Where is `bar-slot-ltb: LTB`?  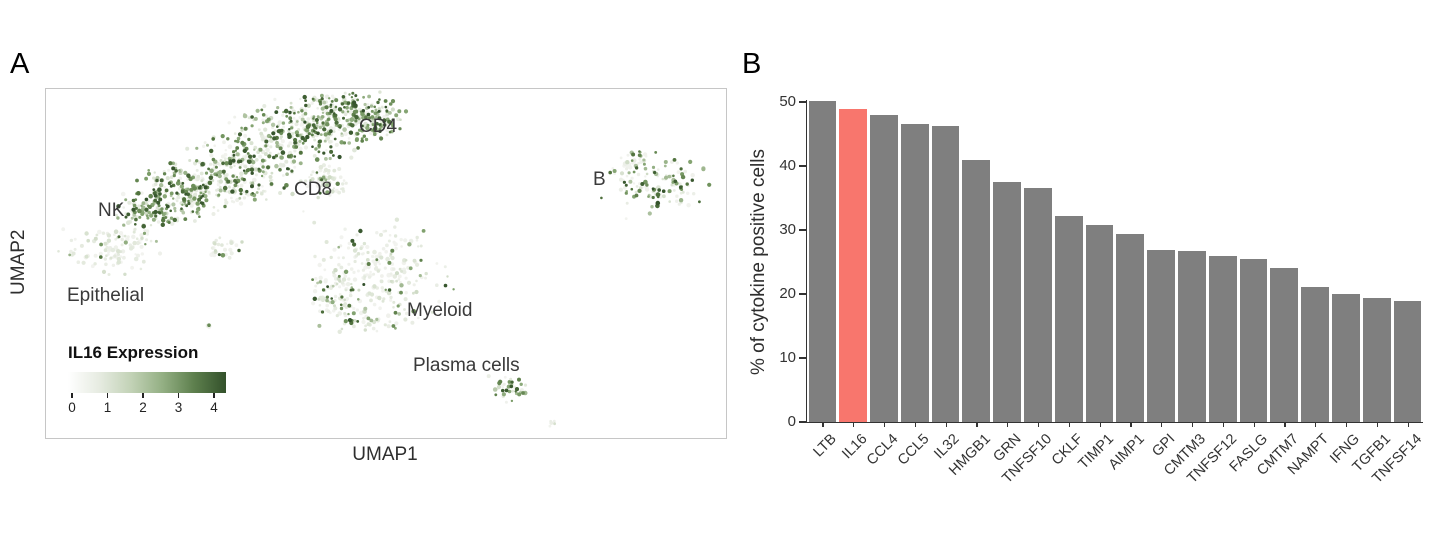
bar-slot-ltb: LTB is located at coordinates (823, 280).